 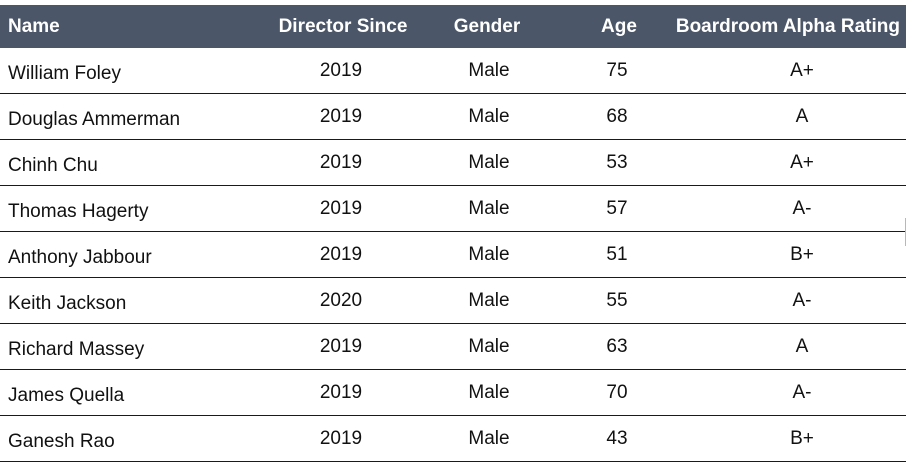 What do you see at coordinates (602, 438) in the screenshot?
I see `director-age: 43` at bounding box center [602, 438].